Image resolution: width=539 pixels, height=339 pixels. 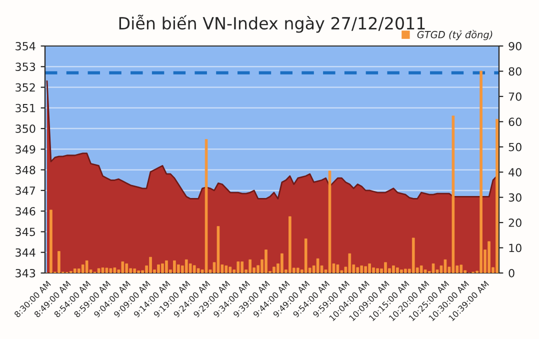 What do you see at coordinates (515, 172) in the screenshot?
I see `y2-tick-label: 40` at bounding box center [515, 172].